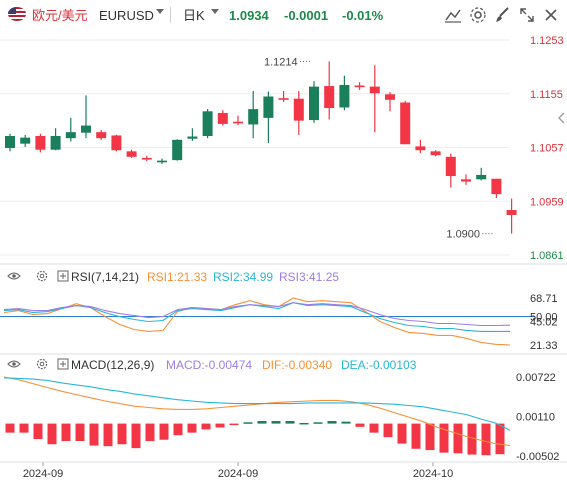 The image size is (567, 482). Describe the element at coordinates (547, 41) in the screenshot. I see `price-tick-label: 1.1253` at that location.